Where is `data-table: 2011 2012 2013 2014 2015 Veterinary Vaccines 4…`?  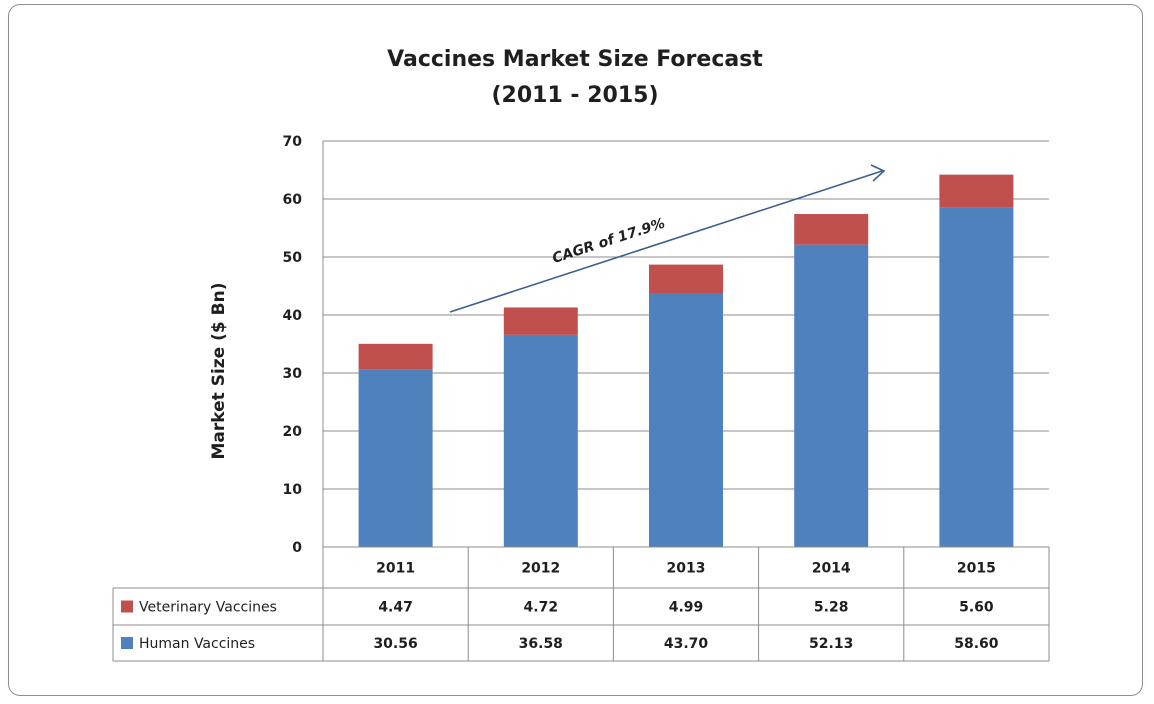 data-table: 2011 2012 2013 2014 2015 Veterinary Vaccines 4… is located at coordinates (581, 604).